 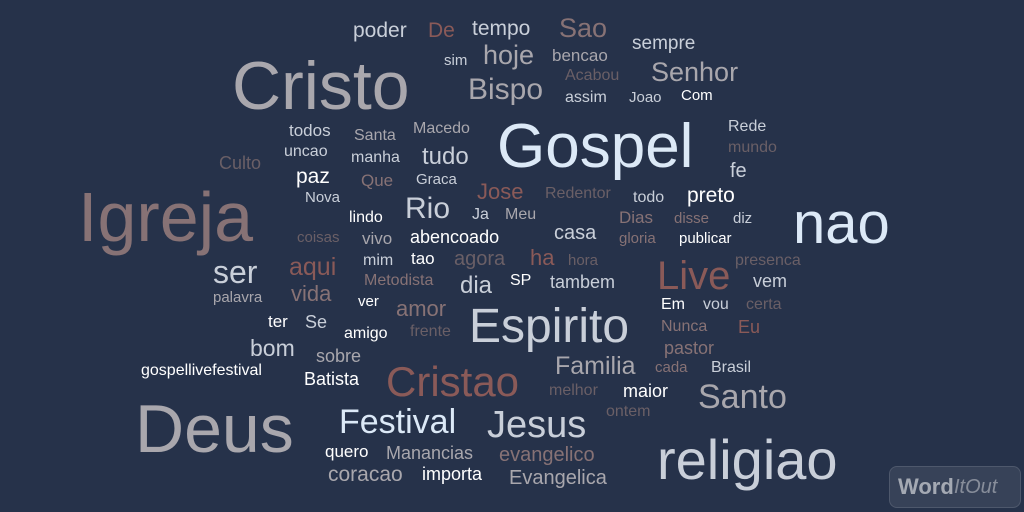 What do you see at coordinates (542, 257) in the screenshot?
I see `cloud-word: ha` at bounding box center [542, 257].